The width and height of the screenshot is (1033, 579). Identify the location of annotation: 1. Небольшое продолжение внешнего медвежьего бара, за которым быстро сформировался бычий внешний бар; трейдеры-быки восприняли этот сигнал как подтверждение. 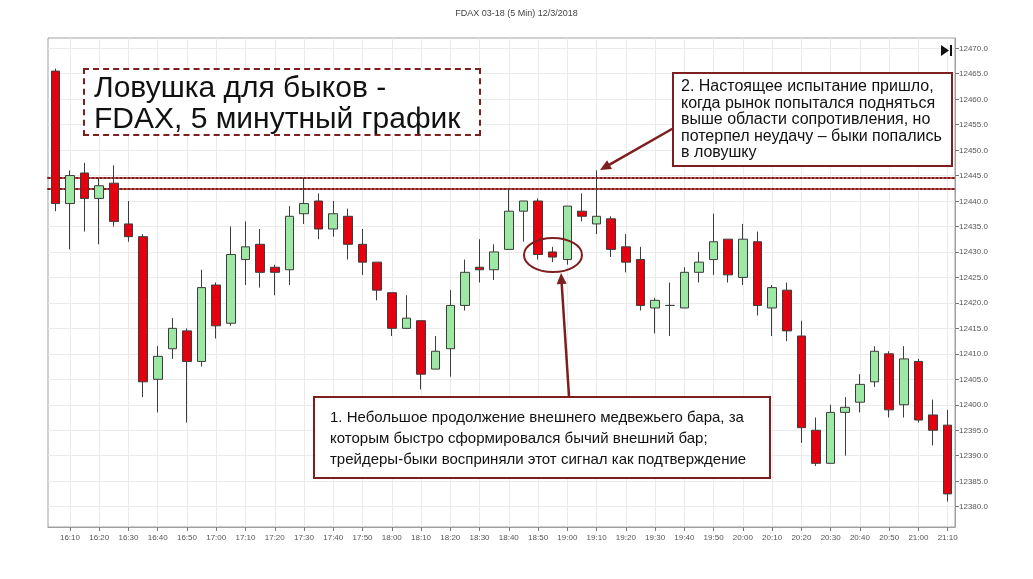
(542, 437).